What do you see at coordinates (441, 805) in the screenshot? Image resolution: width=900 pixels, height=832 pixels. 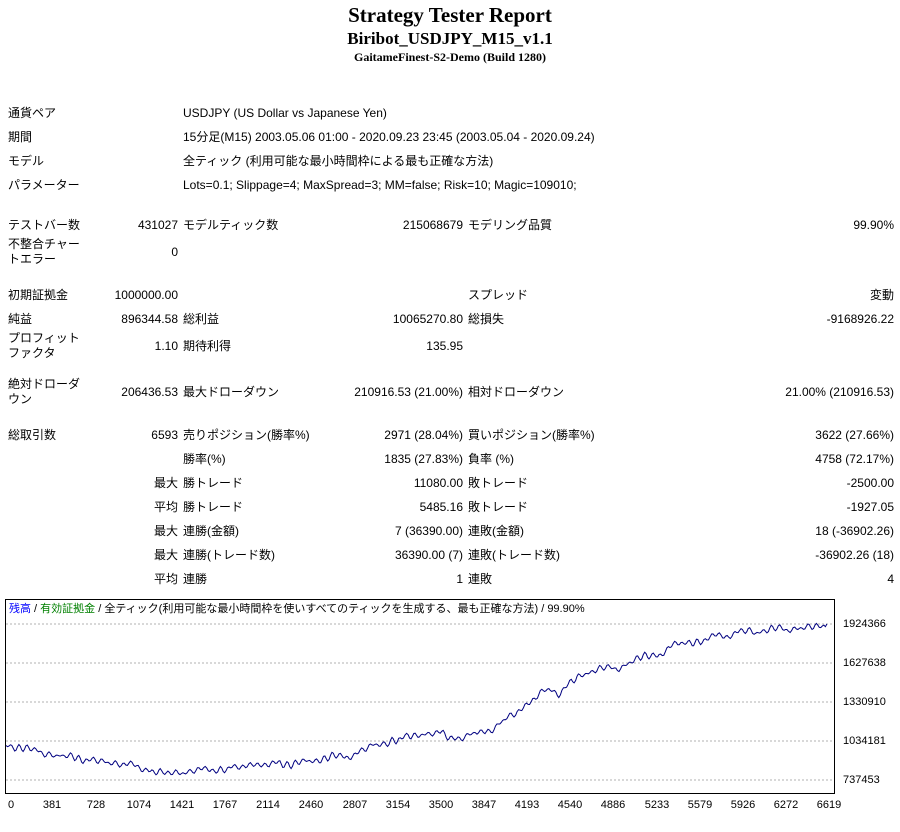 I see `x-axis-label: 3500` at bounding box center [441, 805].